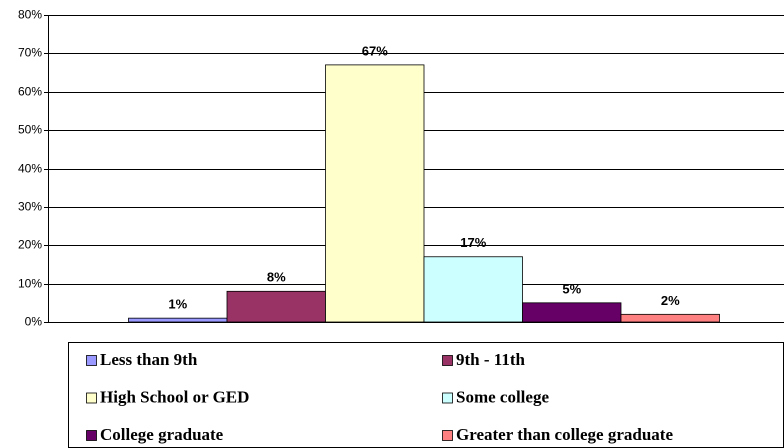 This screenshot has height=448, width=784. I want to click on value-label: 2%, so click(670, 300).